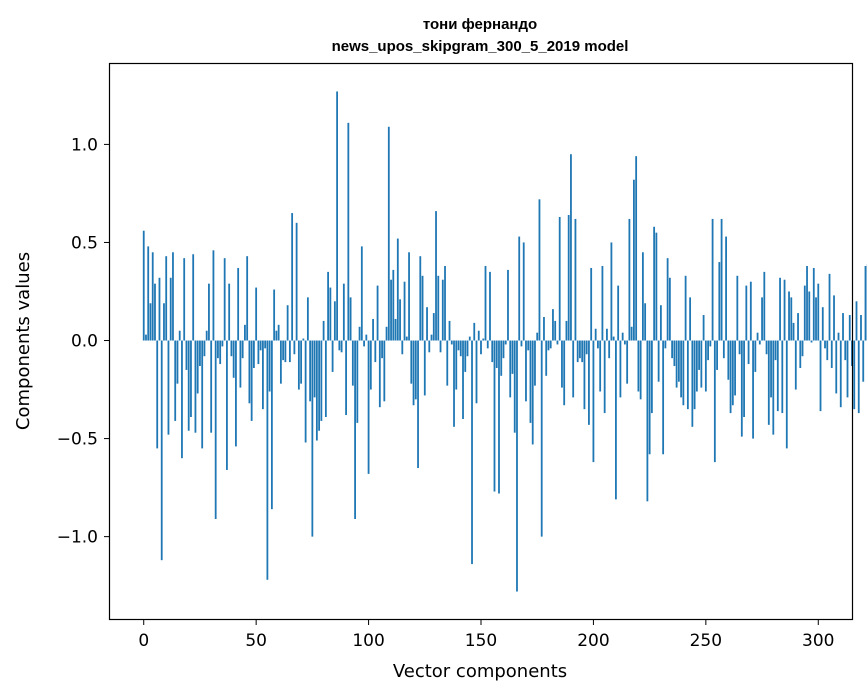 The width and height of the screenshot is (867, 696). What do you see at coordinates (23, 341) in the screenshot?
I see `y-axis-label: Components values` at bounding box center [23, 341].